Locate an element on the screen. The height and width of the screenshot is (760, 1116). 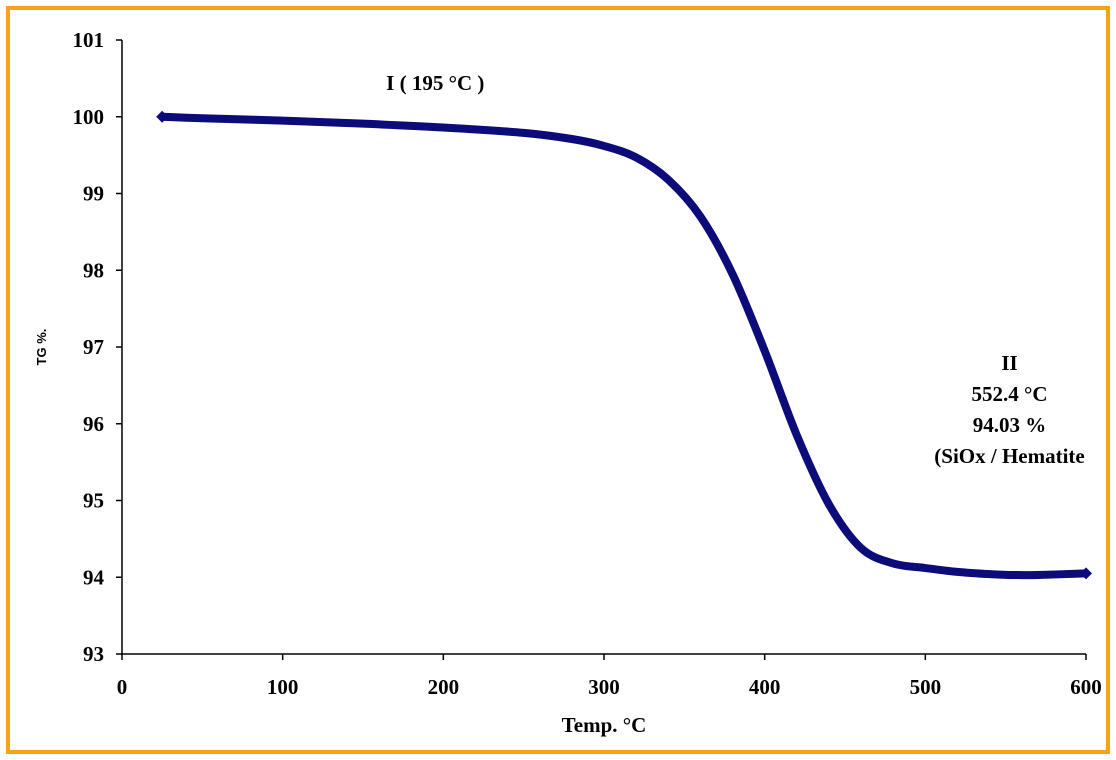
annotation-stage-2: II 552.4 °C 94.03 % (SiOx / Hematite is located at coordinates (1009, 409).